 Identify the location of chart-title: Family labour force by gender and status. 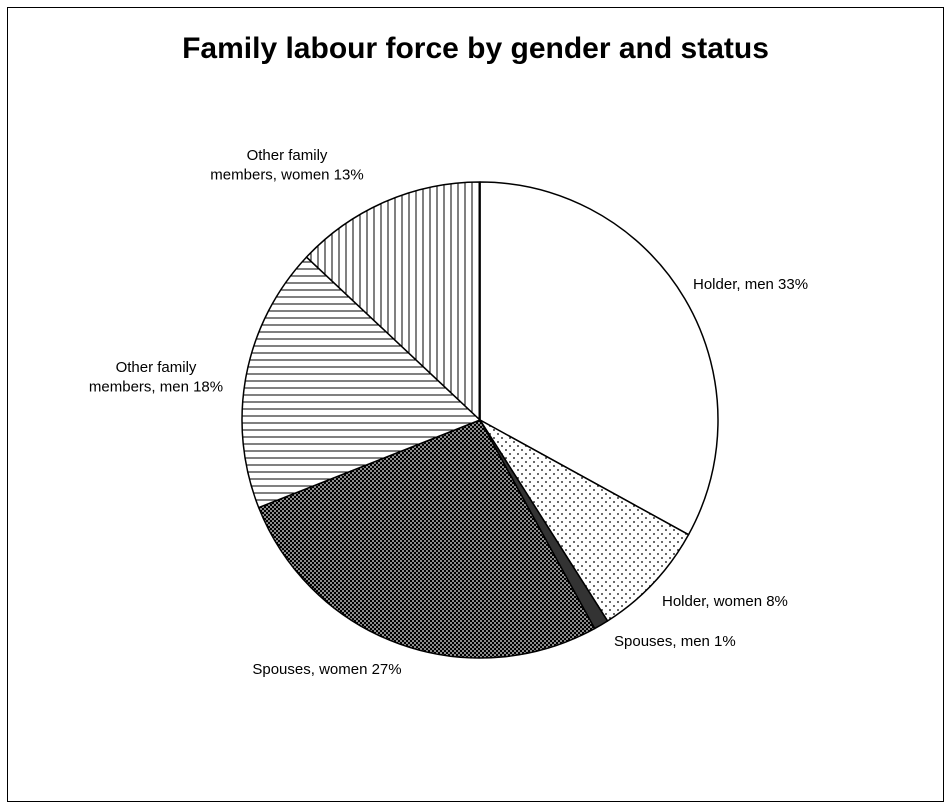
(475, 48).